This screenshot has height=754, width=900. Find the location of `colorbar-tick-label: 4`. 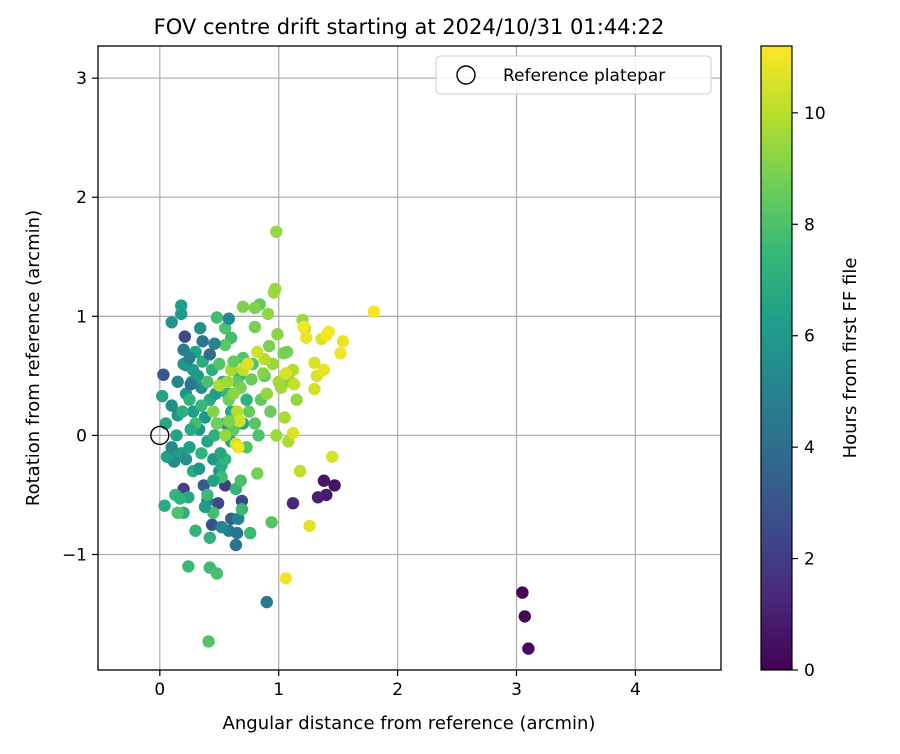

colorbar-tick-label: 4 is located at coordinates (809, 448).